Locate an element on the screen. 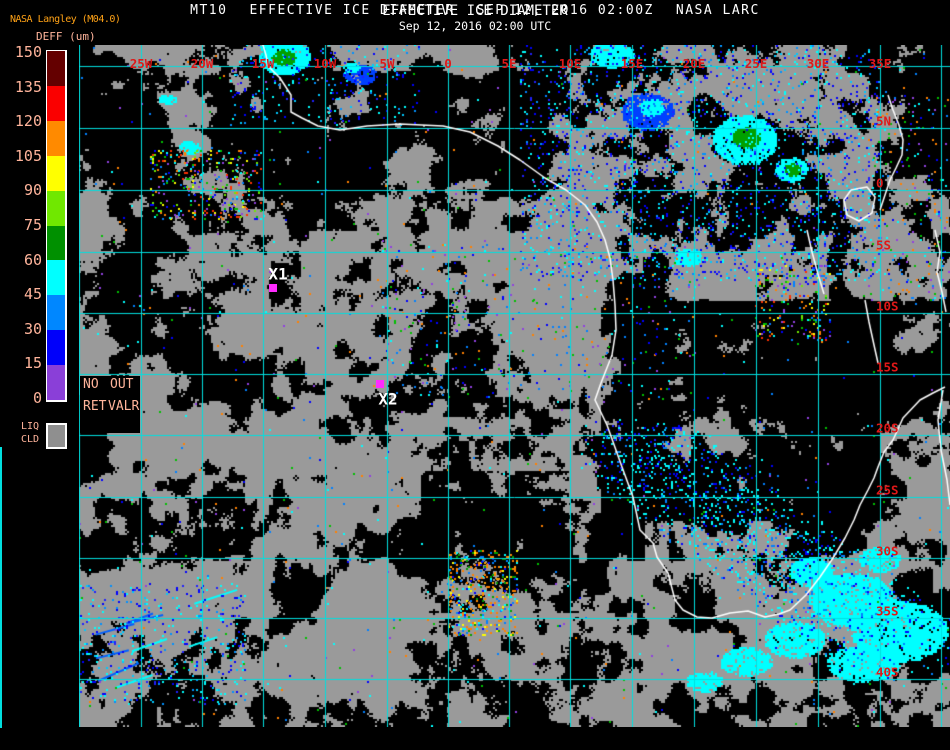 The image size is (950, 750). page-subtitle: Sep 12, 2016 02:00 UTC is located at coordinates (475, 26).